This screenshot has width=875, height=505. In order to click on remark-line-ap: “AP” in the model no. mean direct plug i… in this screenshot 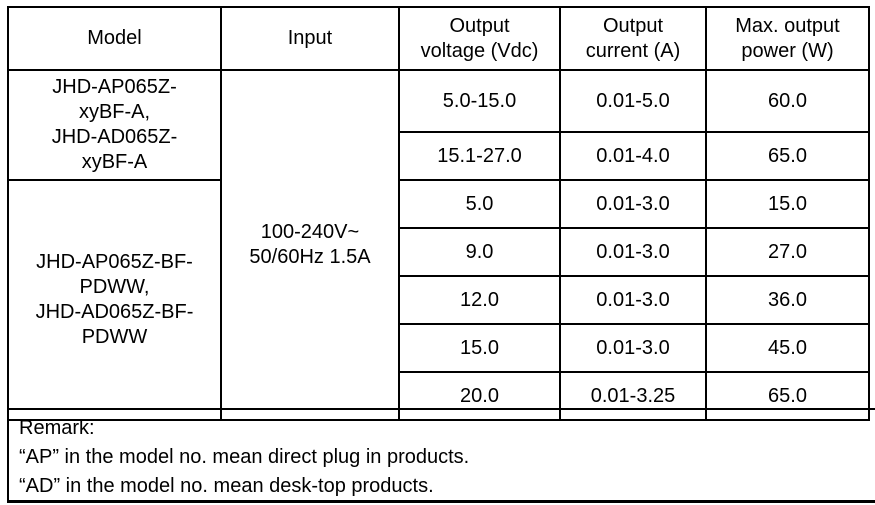, I will do `click(244, 457)`.